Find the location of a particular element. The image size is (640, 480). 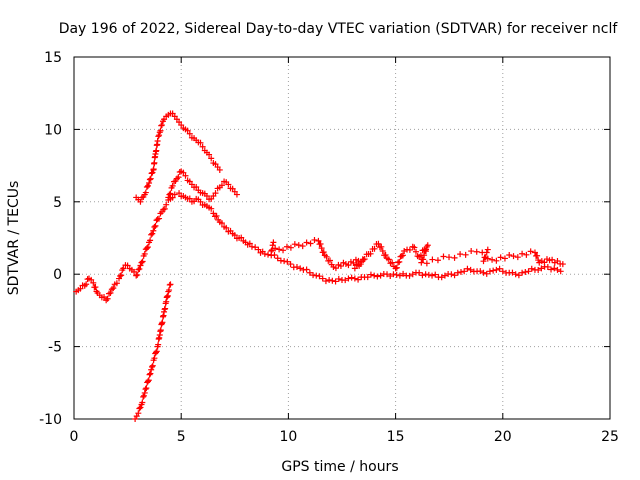

x-tick-label: 15 is located at coordinates (396, 437).